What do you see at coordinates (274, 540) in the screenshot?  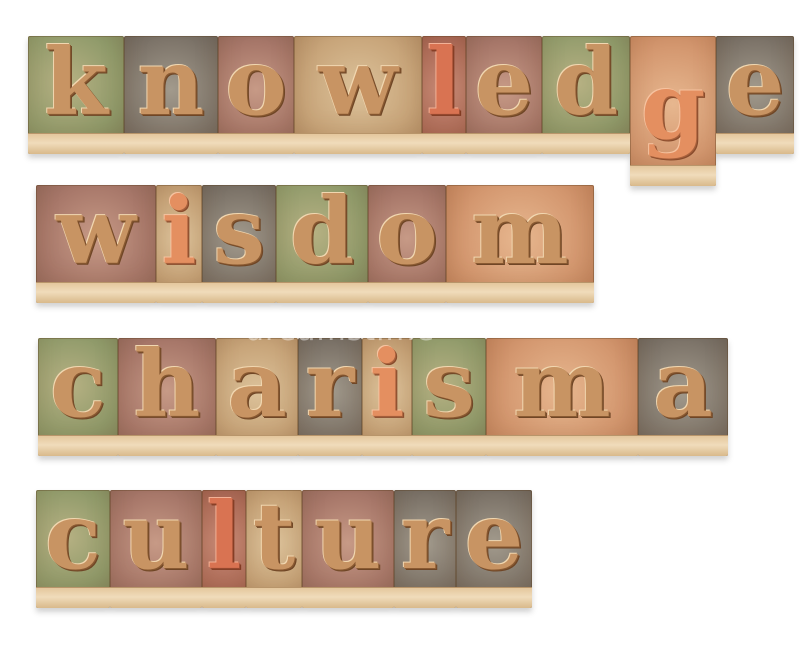 I see `letter-glyph: t` at bounding box center [274, 540].